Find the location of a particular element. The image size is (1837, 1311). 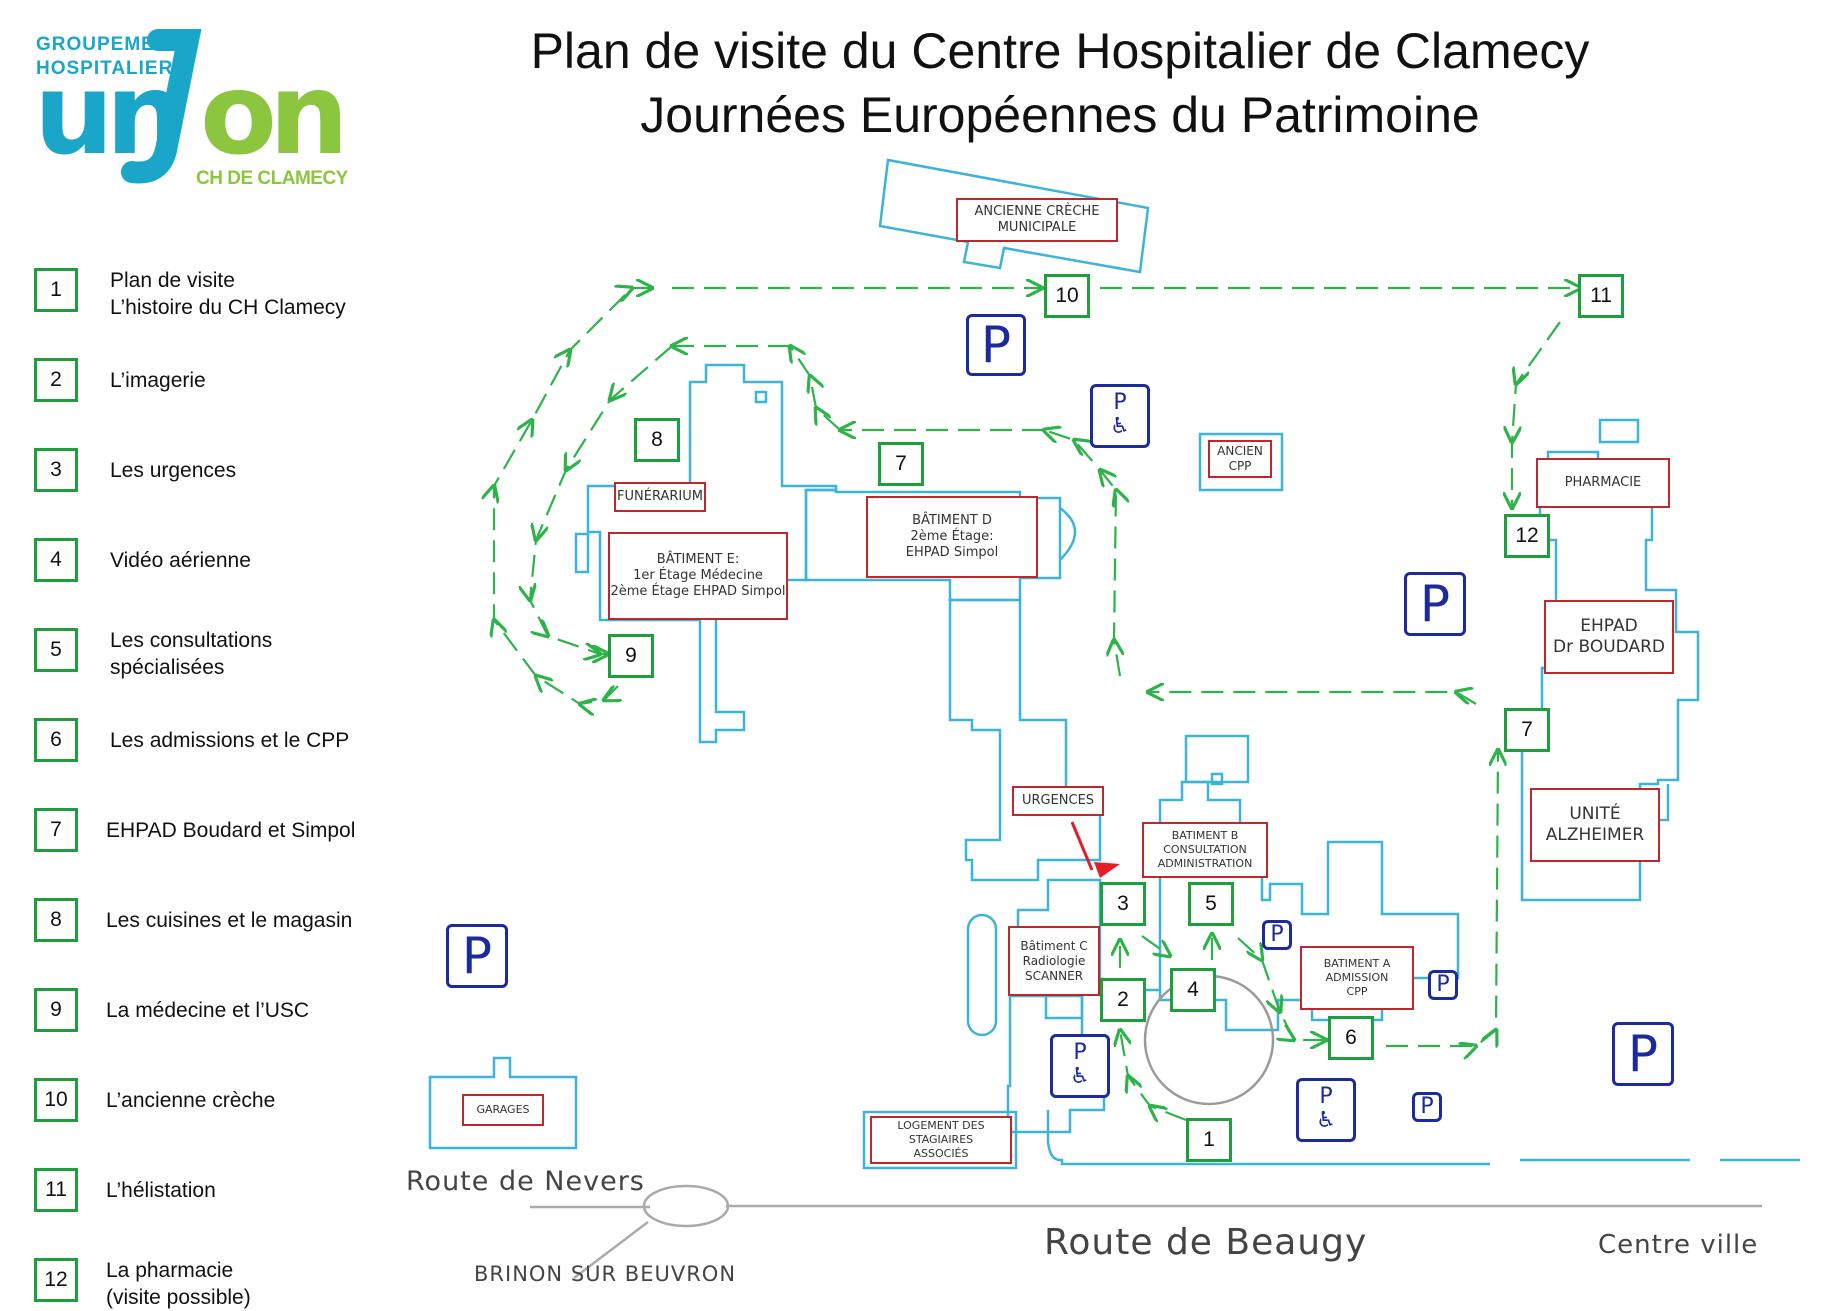

legend-number: 10 is located at coordinates (56, 1100).